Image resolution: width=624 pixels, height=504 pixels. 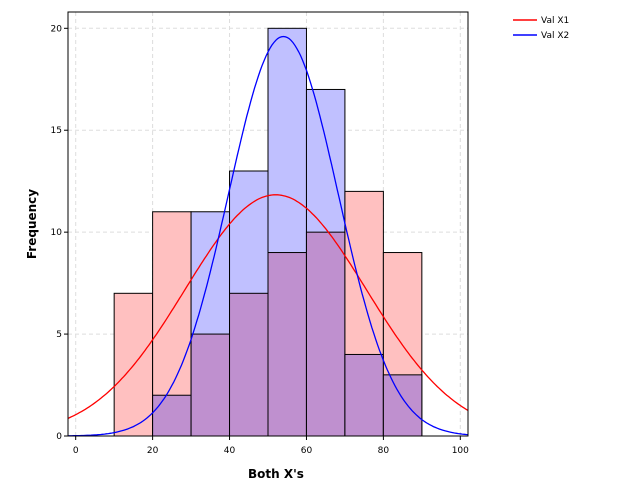 I want to click on legend-label: Val X2, so click(x=555, y=36).